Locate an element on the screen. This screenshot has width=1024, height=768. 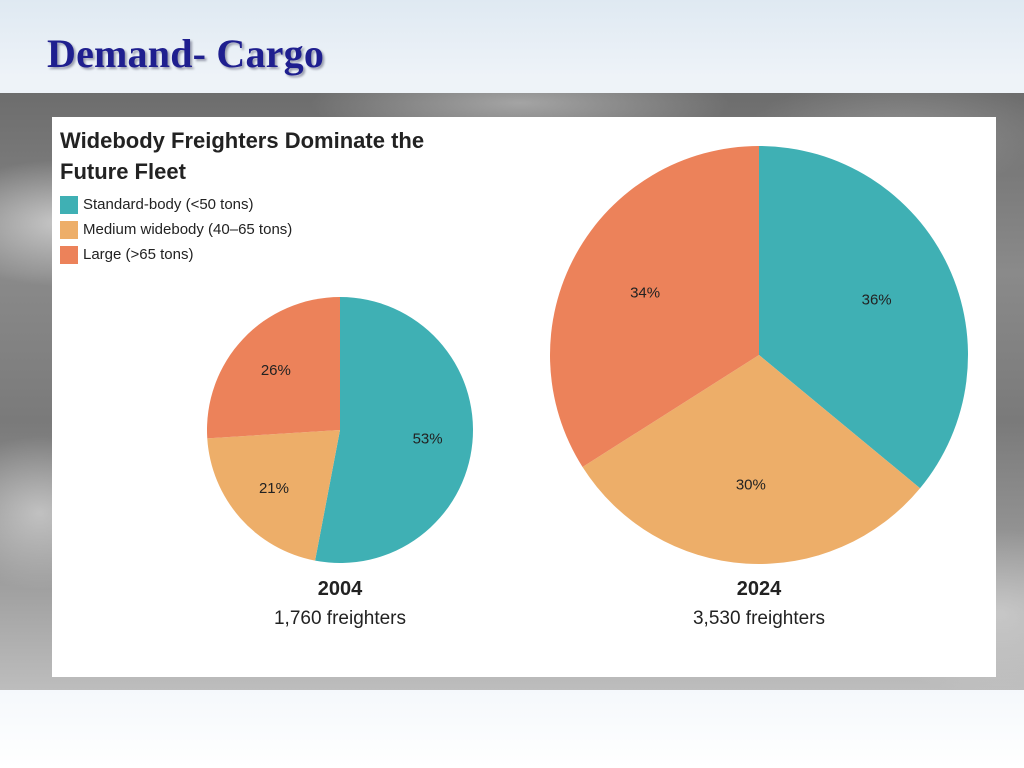
legend-swatch-standard is located at coordinates (69, 204).